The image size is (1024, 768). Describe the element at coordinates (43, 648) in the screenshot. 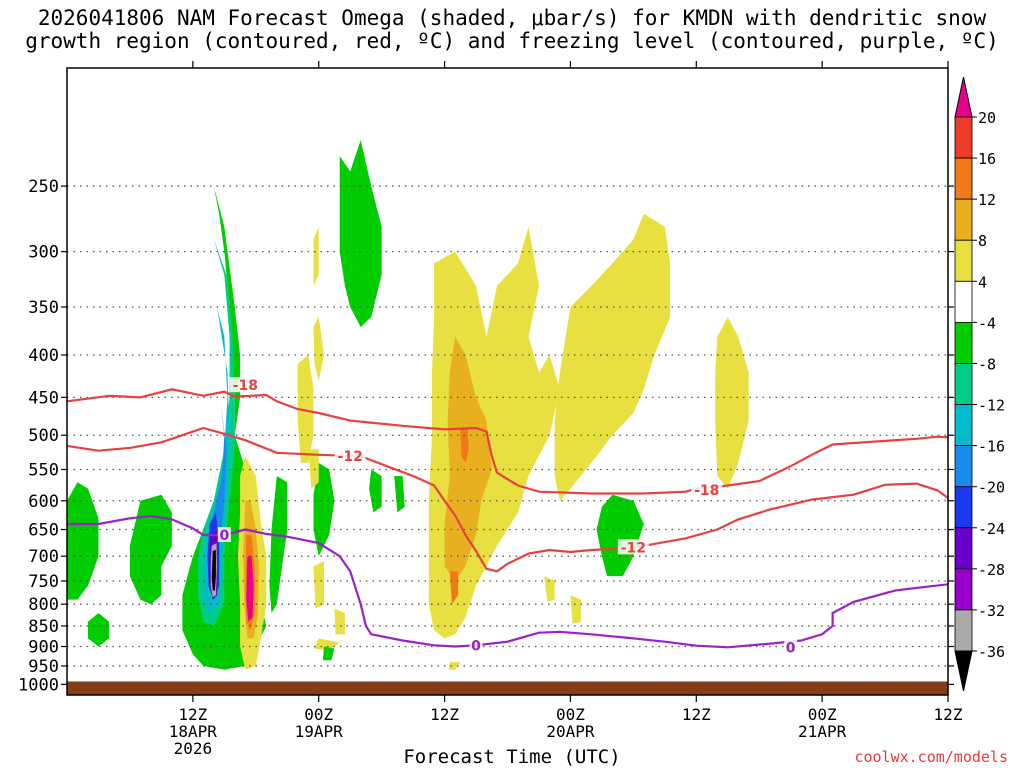

I see `y-tick-label: 900` at that location.